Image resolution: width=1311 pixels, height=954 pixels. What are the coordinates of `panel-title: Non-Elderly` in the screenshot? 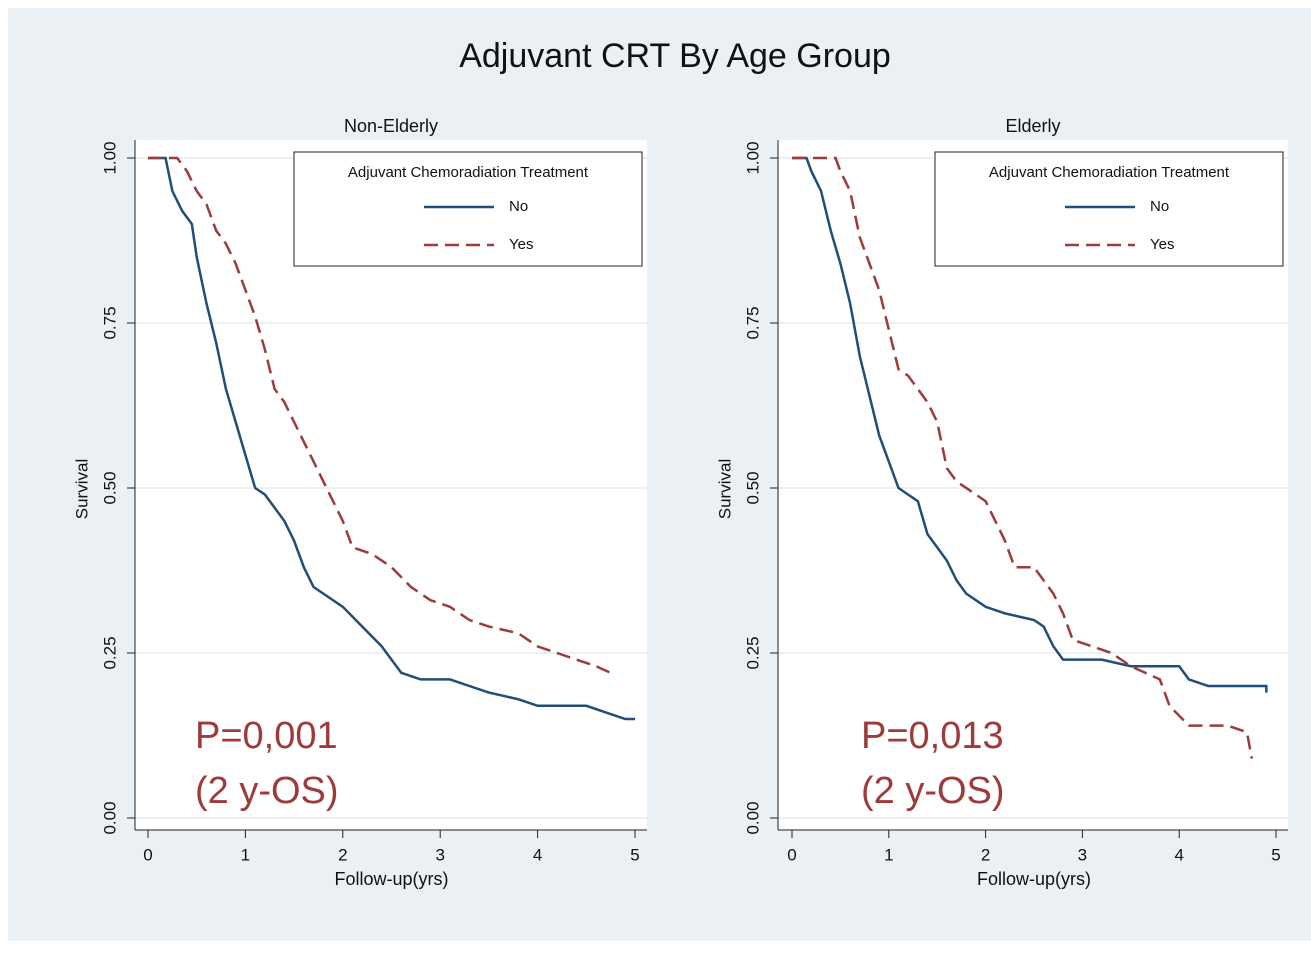 It's located at (391, 126).